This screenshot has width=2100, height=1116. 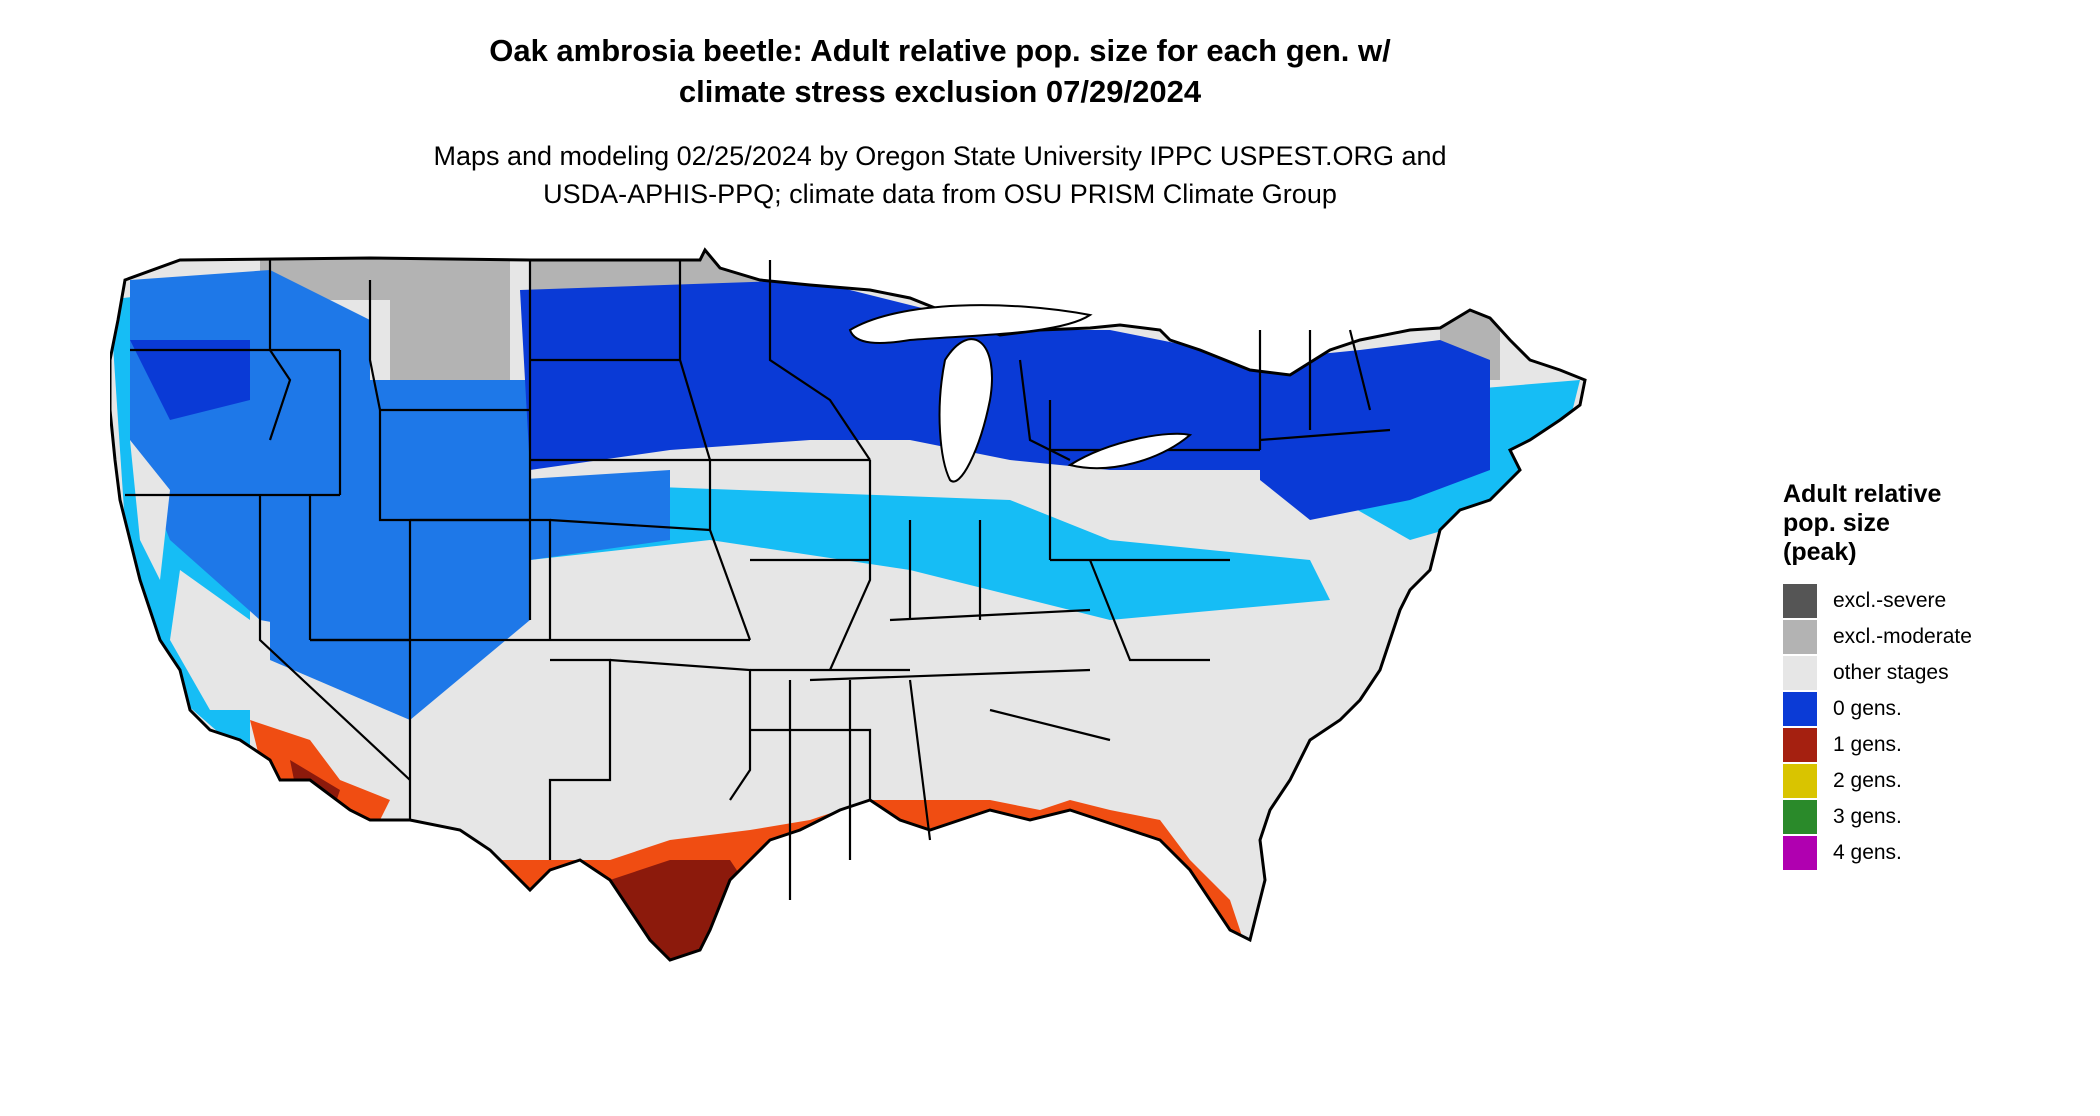 I want to click on boundary-ne-ks, so click(x=630, y=525).